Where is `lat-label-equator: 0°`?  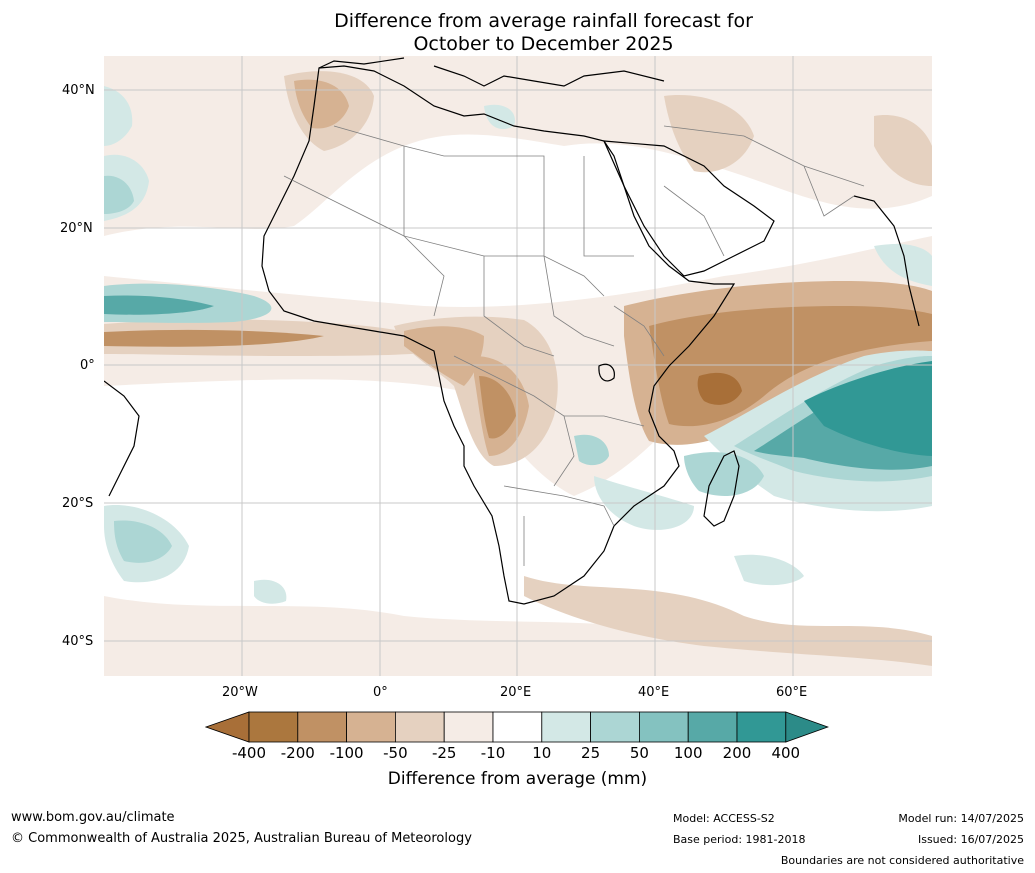 lat-label-equator: 0° is located at coordinates (87, 365).